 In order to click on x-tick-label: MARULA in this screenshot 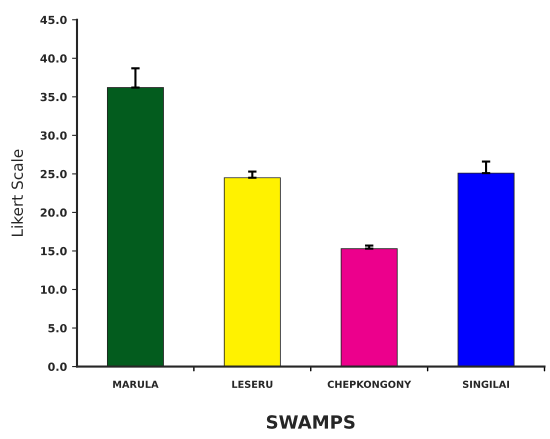, I will do `click(136, 384)`.